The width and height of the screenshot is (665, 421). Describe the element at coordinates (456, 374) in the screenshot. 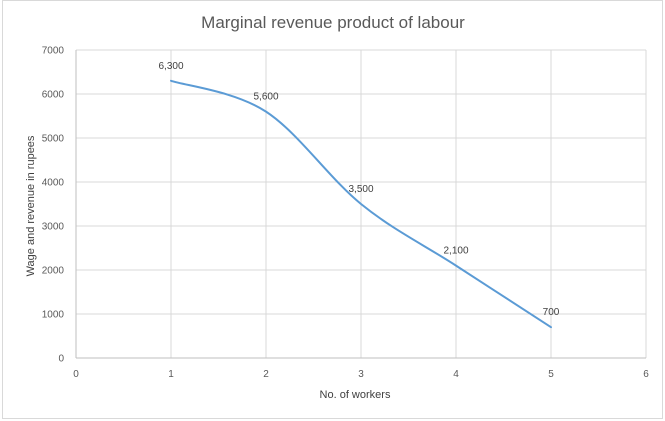

I see `x-tick-label: 4` at that location.